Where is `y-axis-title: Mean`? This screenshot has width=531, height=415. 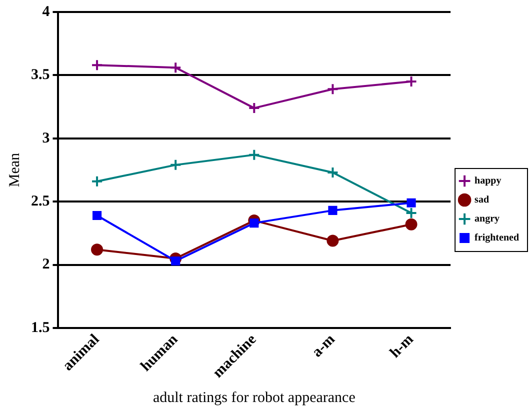
y-axis-title: Mean is located at coordinates (14, 170).